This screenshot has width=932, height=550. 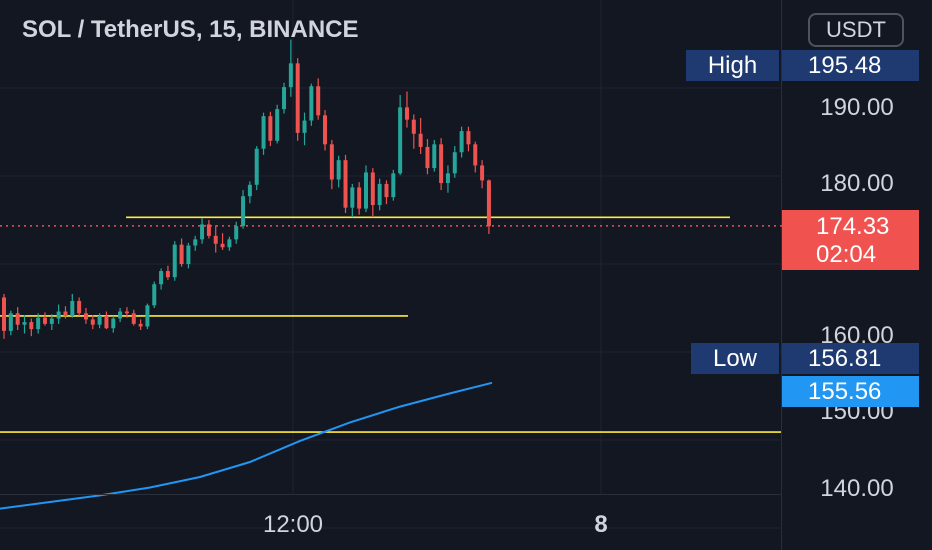 I want to click on moving-average-value-tag: 155.56, so click(x=850, y=391).